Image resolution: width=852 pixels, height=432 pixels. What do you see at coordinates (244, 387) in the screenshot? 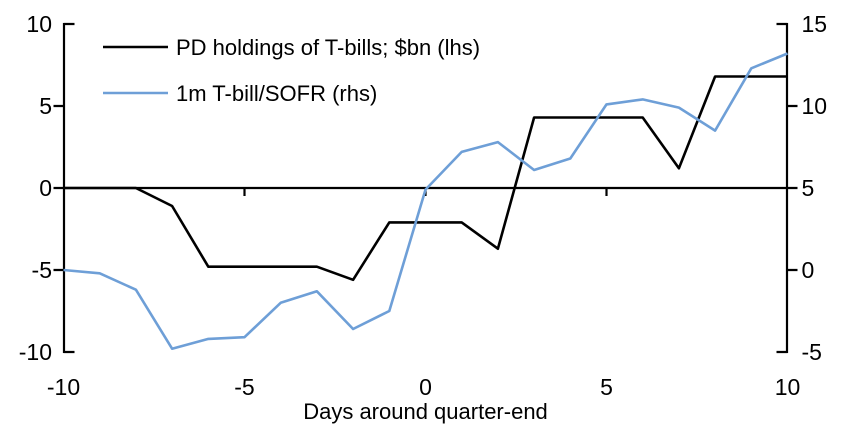
I see `x-axis-tick-label: -5` at bounding box center [244, 387].